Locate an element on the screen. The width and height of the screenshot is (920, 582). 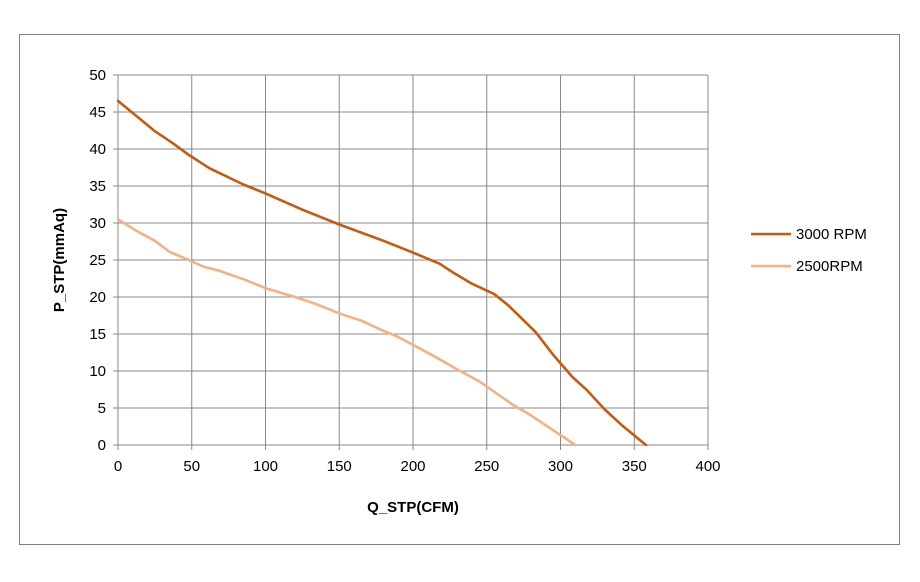
y-tick-label: 10 is located at coordinates (97, 371).